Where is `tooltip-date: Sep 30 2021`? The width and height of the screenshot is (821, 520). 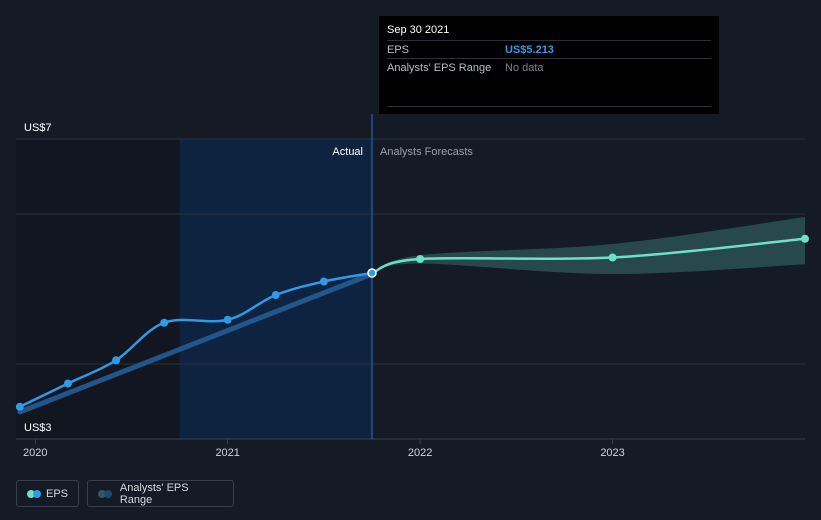 tooltip-date: Sep 30 2021 is located at coordinates (418, 30).